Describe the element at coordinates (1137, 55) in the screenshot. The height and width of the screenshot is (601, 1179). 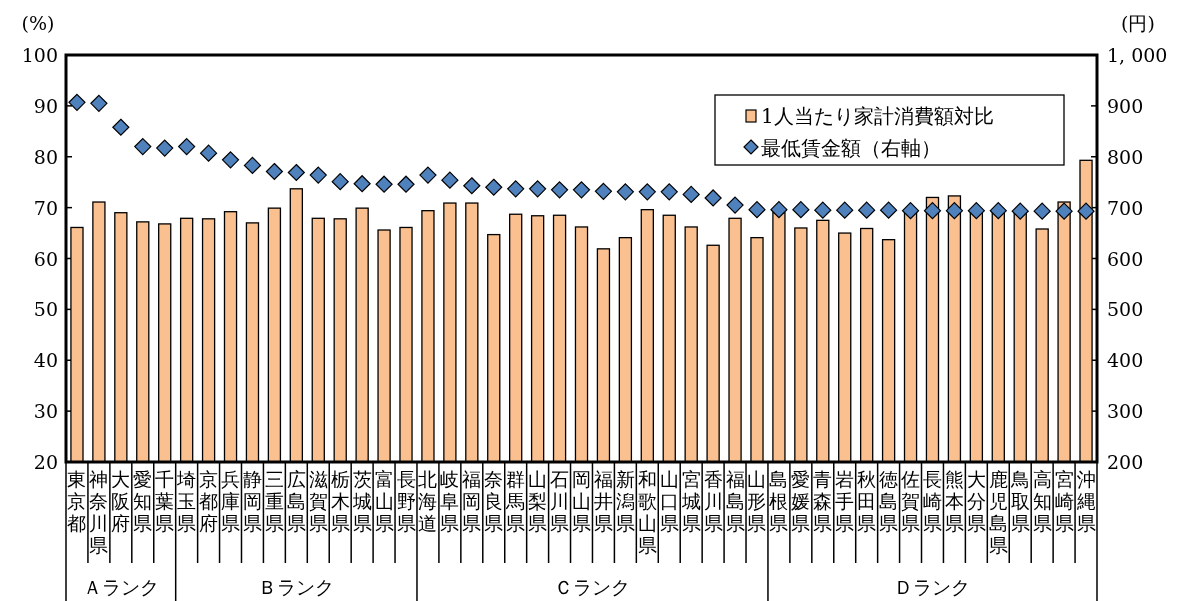
I see `y2-tick-label: 1, 000` at that location.